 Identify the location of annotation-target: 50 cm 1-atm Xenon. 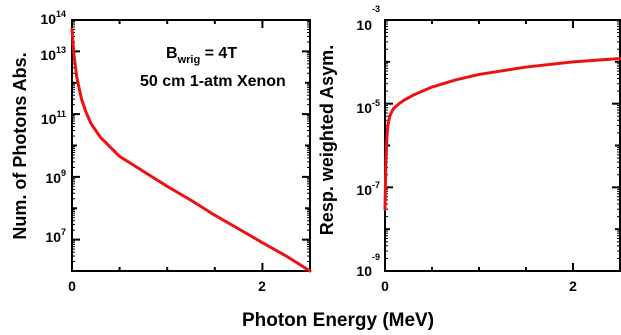
(213, 81).